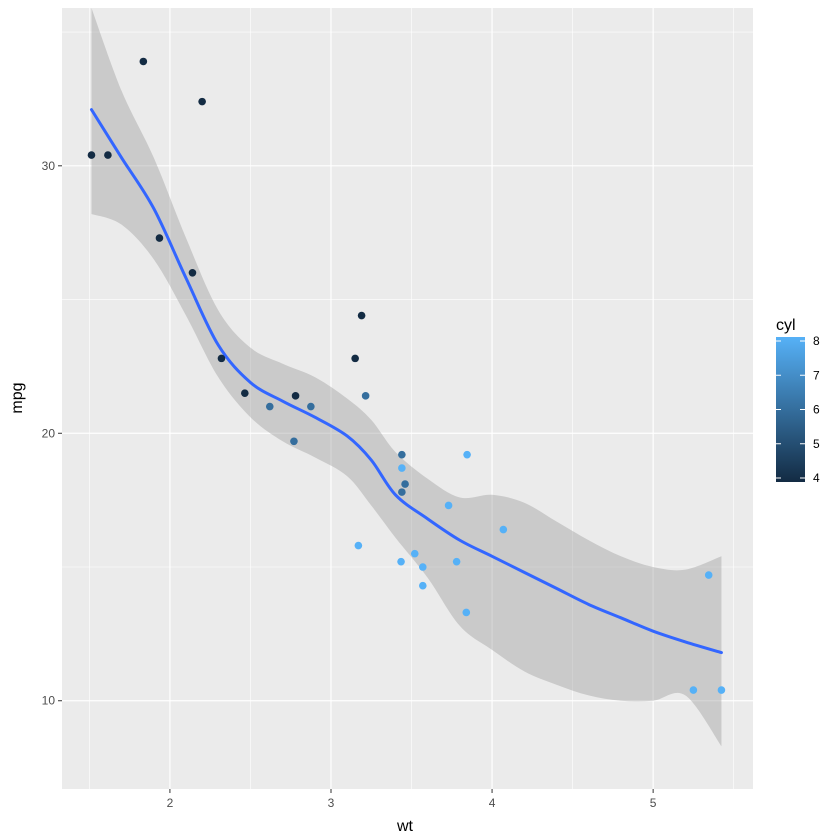  I want to click on x-tick-label: 5, so click(653, 803).